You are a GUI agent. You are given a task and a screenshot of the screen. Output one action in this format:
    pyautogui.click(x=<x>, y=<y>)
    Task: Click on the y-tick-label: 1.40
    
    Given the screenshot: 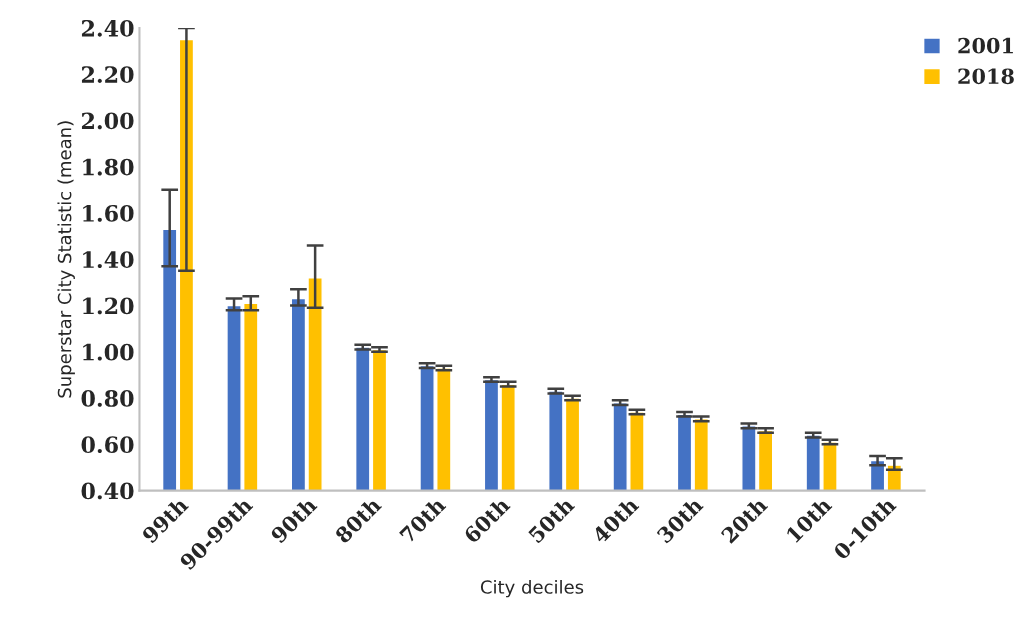 What is the action you would take?
    pyautogui.click(x=108, y=260)
    